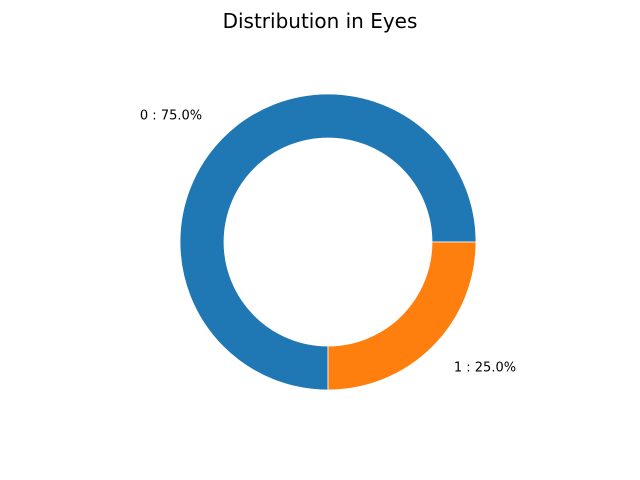  What do you see at coordinates (171, 116) in the screenshot?
I see `slice-label-0: 0 : 75.0%` at bounding box center [171, 116].